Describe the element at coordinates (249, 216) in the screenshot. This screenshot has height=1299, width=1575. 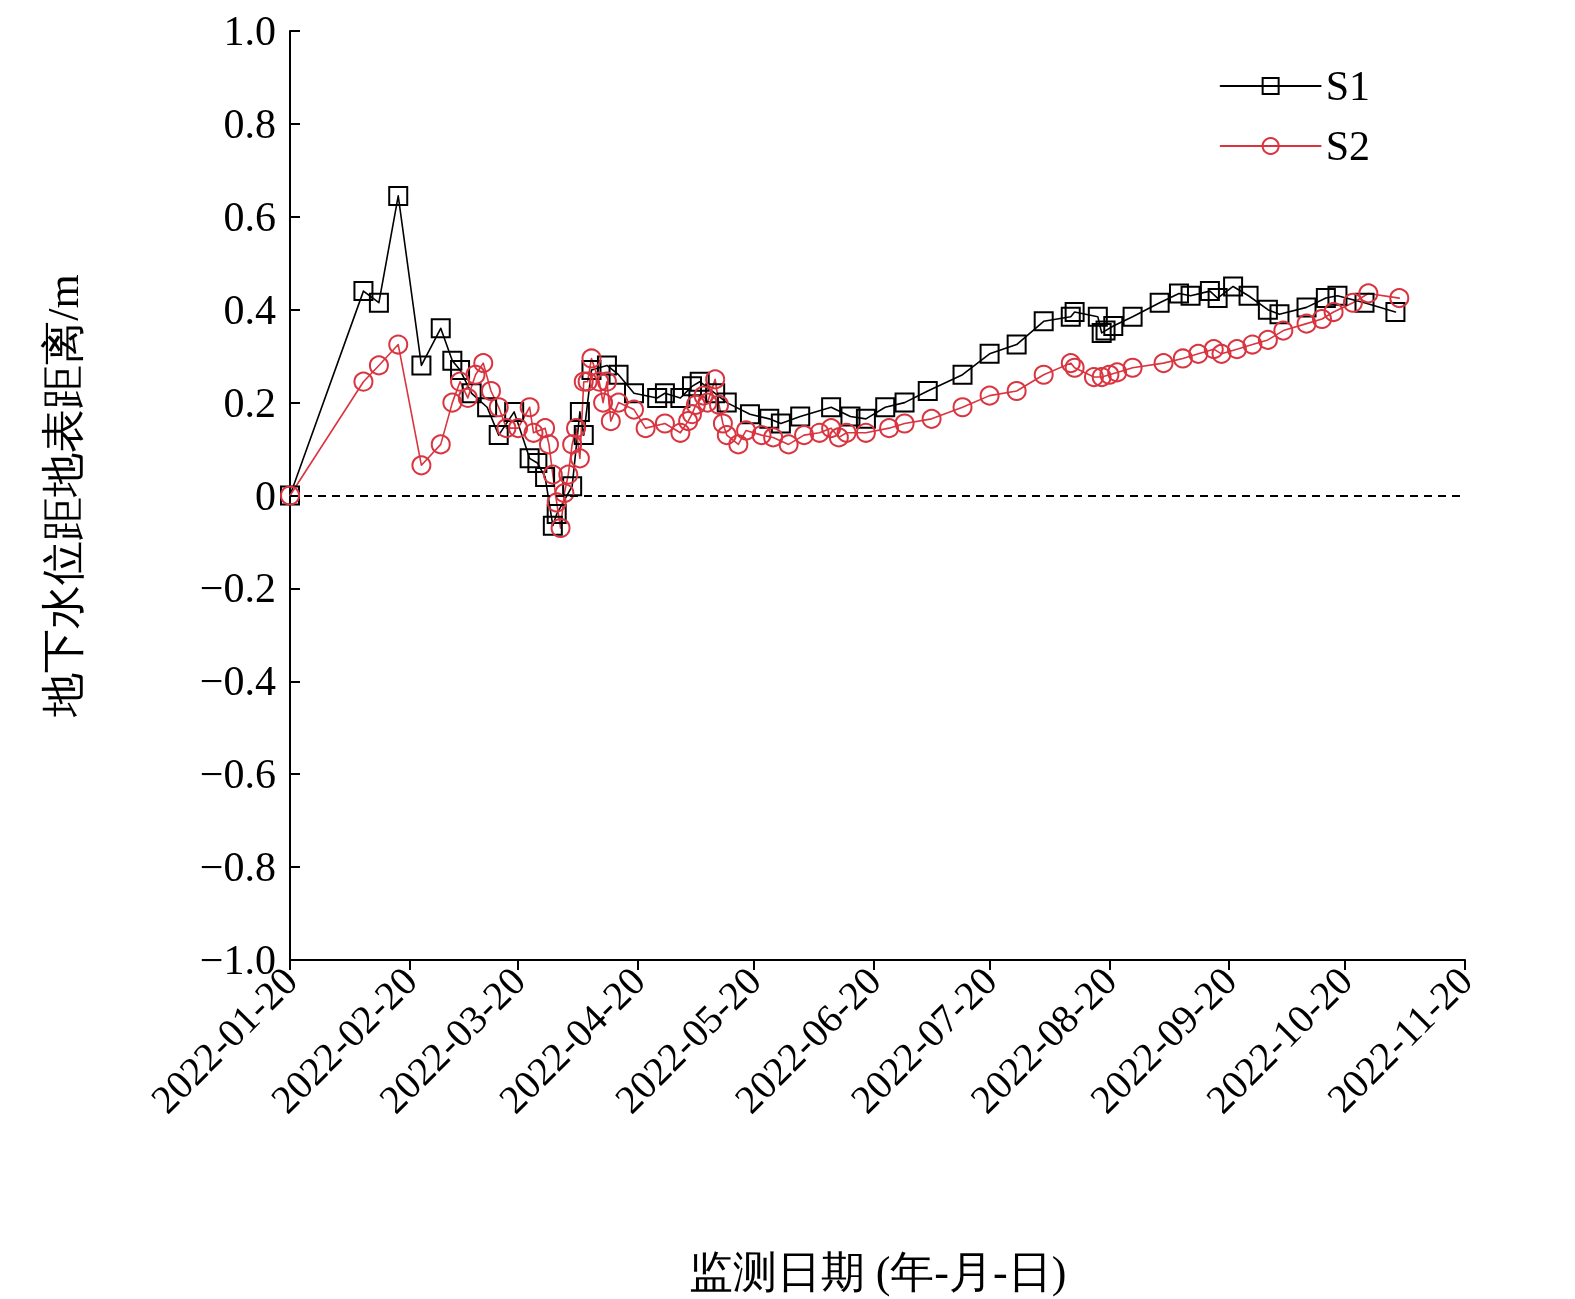
I see `y-tick-label: 0.6` at that location.